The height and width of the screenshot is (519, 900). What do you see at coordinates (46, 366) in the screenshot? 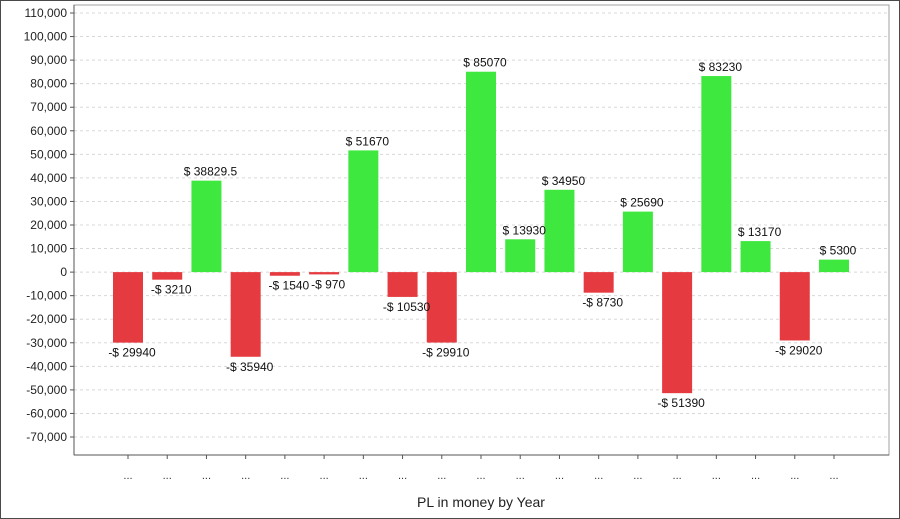
I see `y-tick-label: -40,000` at bounding box center [46, 366].